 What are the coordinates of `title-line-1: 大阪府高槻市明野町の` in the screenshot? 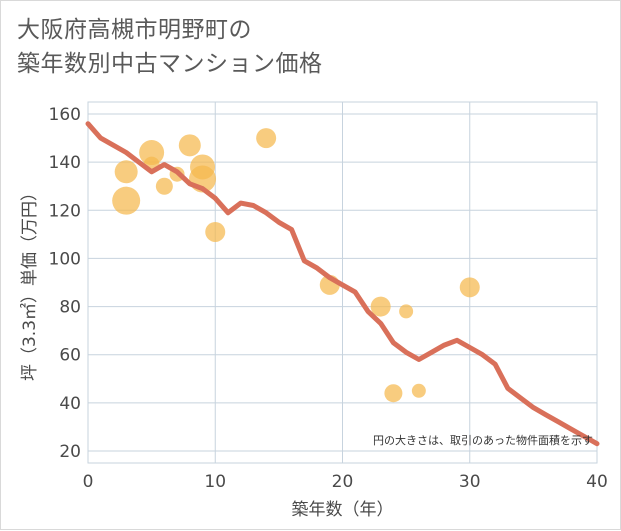 It's located at (134, 30).